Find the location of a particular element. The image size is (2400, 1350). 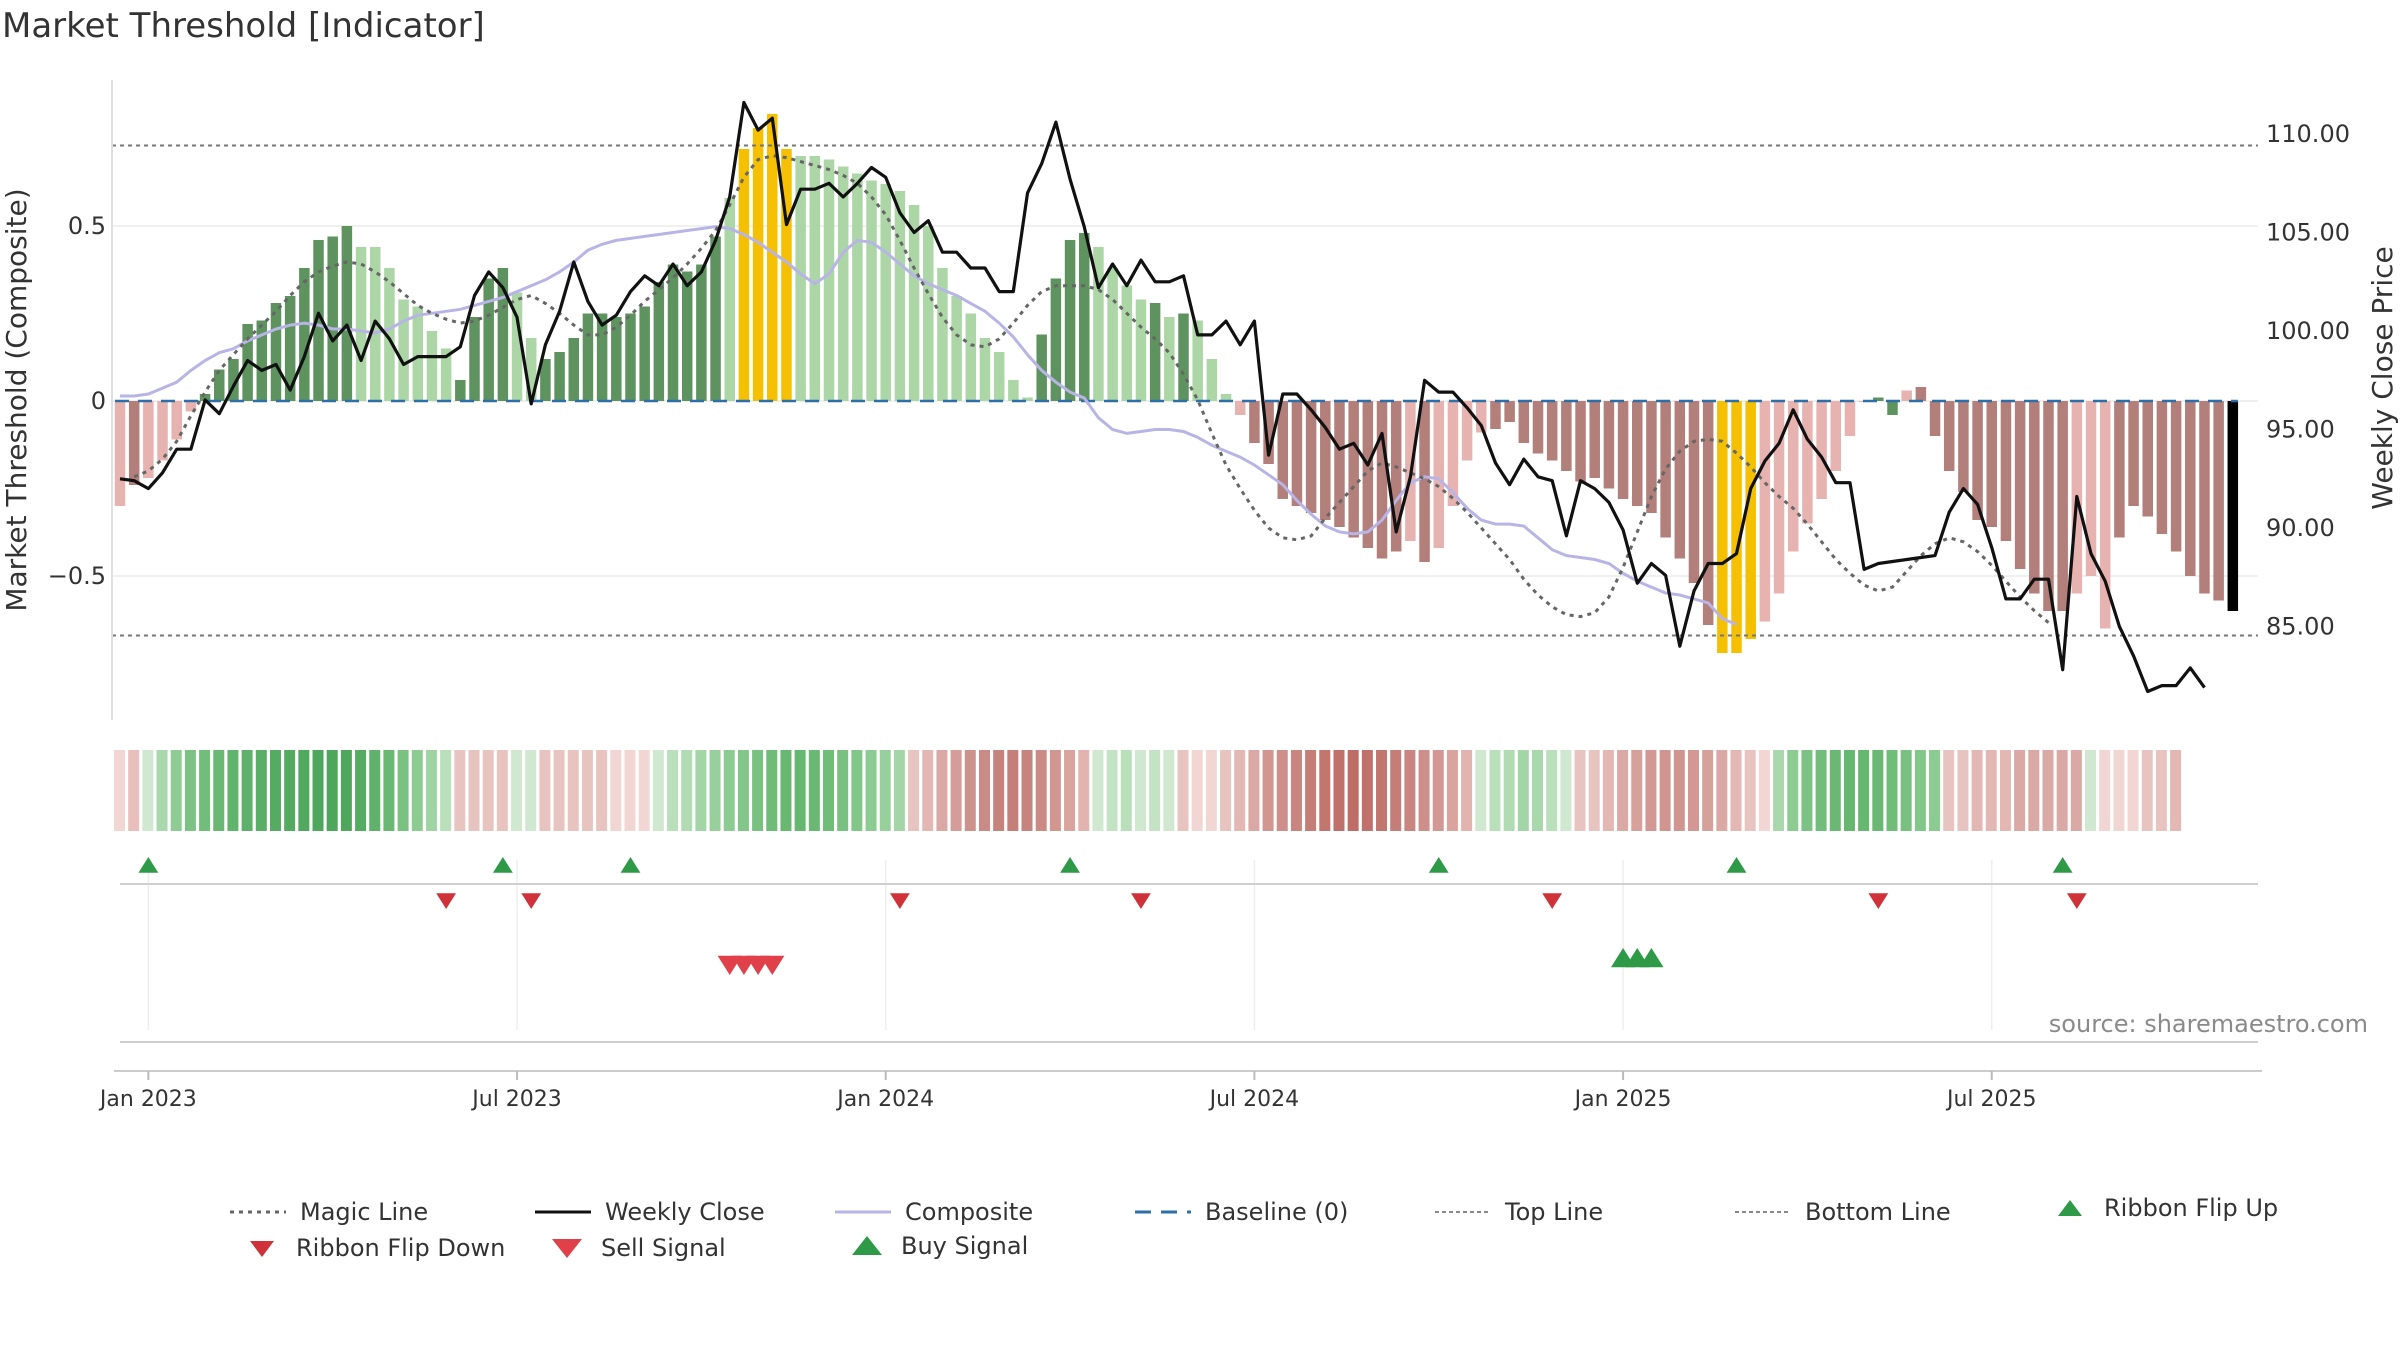

weekly-close-swatch is located at coordinates (563, 1212).